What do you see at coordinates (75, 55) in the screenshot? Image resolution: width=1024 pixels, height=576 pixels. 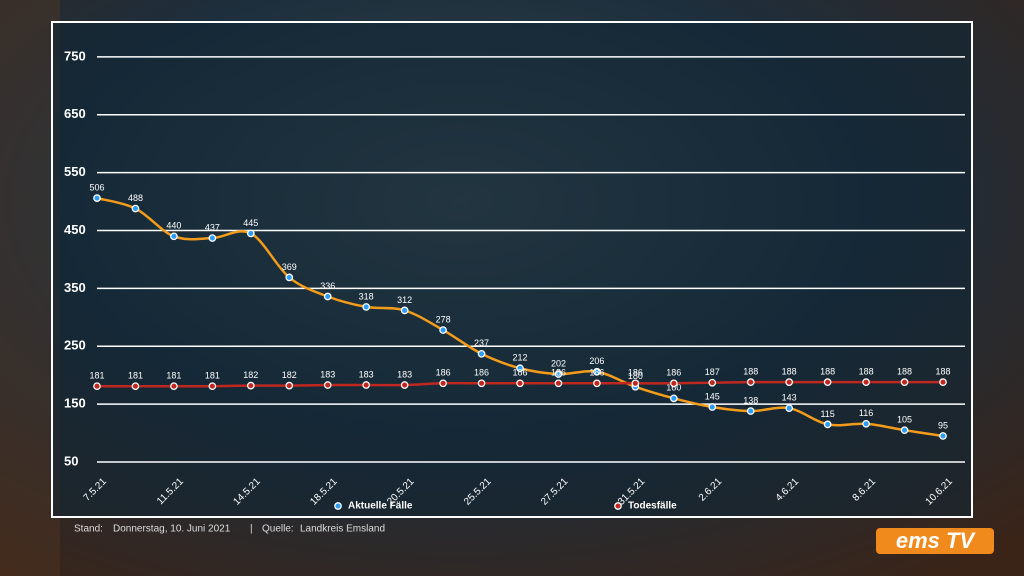 I see `y-tick-label: 750` at bounding box center [75, 55].